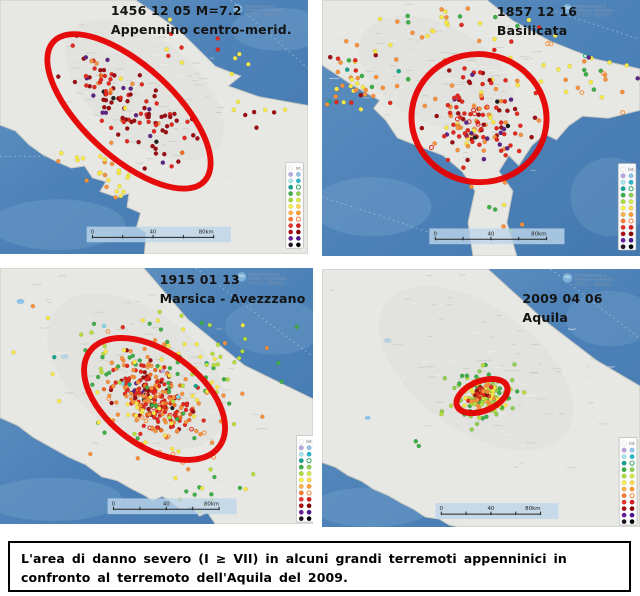 The width and height of the screenshot is (640, 596). I want to click on map-title-date: 1456 12 05 M=7.2, so click(176, 10).